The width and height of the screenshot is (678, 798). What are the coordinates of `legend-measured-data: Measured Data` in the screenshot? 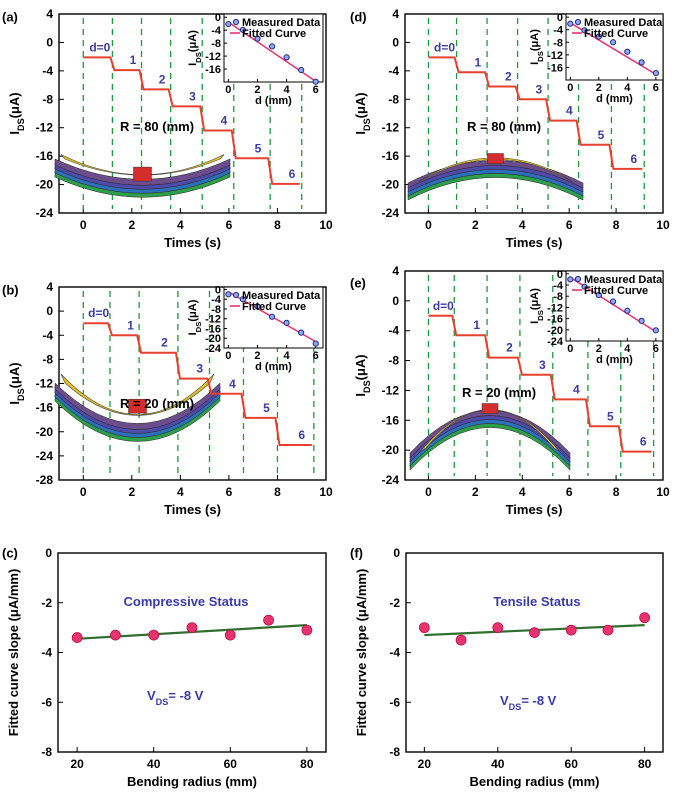 It's located at (623, 280).